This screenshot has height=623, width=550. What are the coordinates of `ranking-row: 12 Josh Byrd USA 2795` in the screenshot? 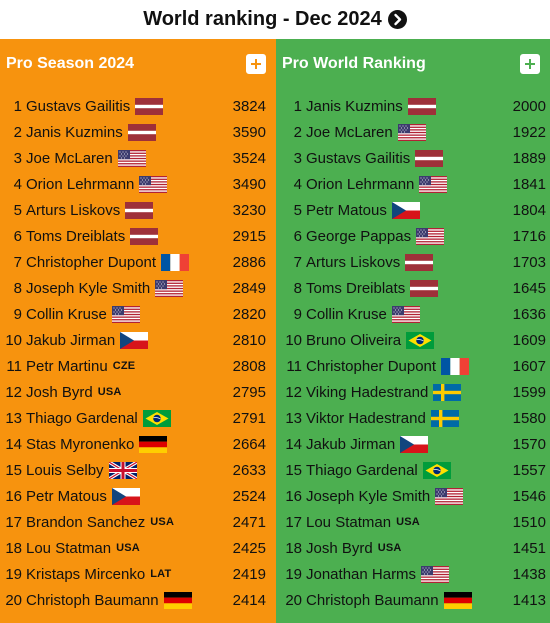 It's located at (138, 392).